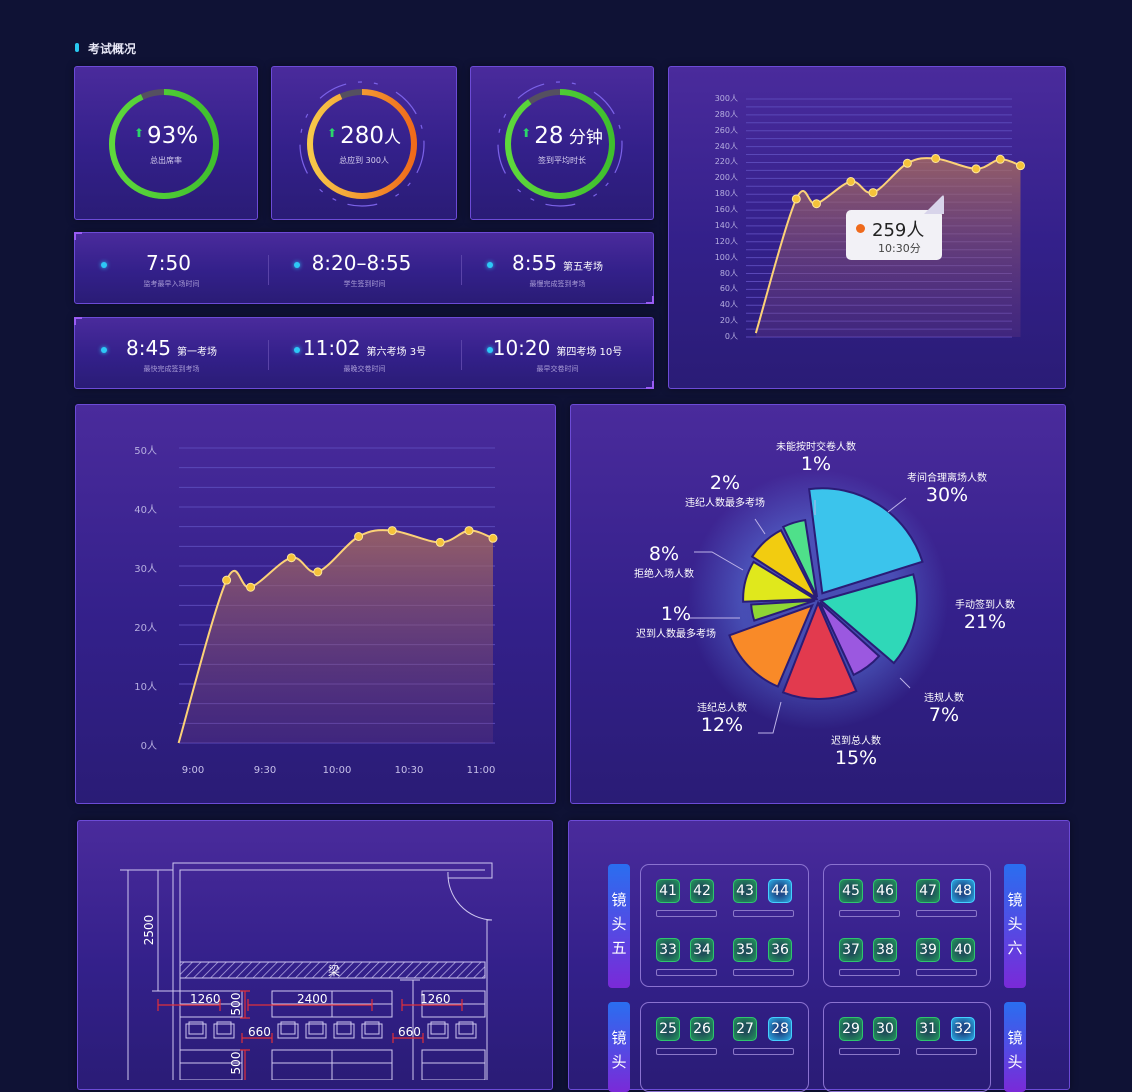 Image resolution: width=1132 pixels, height=1092 pixels. Describe the element at coordinates (171, 369) in the screenshot. I see `time-label: 最快完成签到考场` at that location.